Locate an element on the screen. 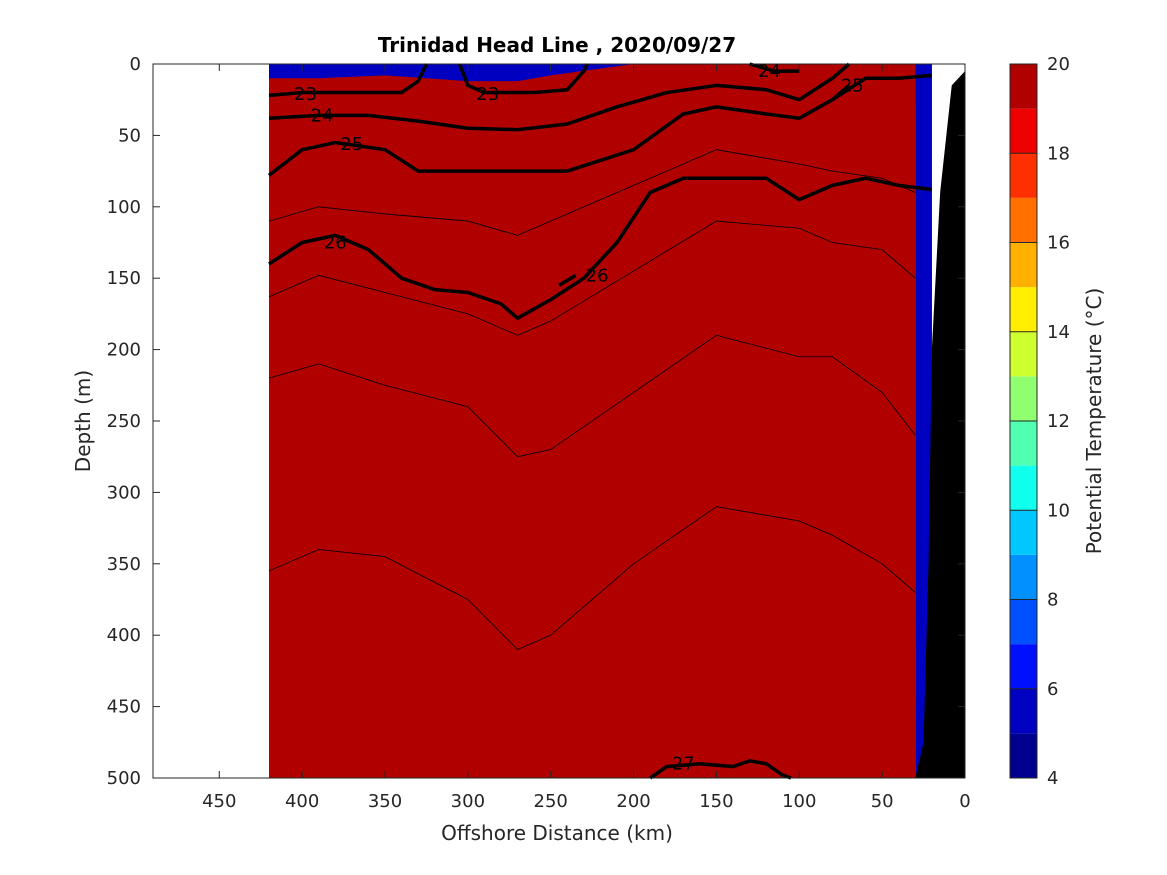 This screenshot has height=875, width=1167. x-tick-label: 250 is located at coordinates (551, 801).